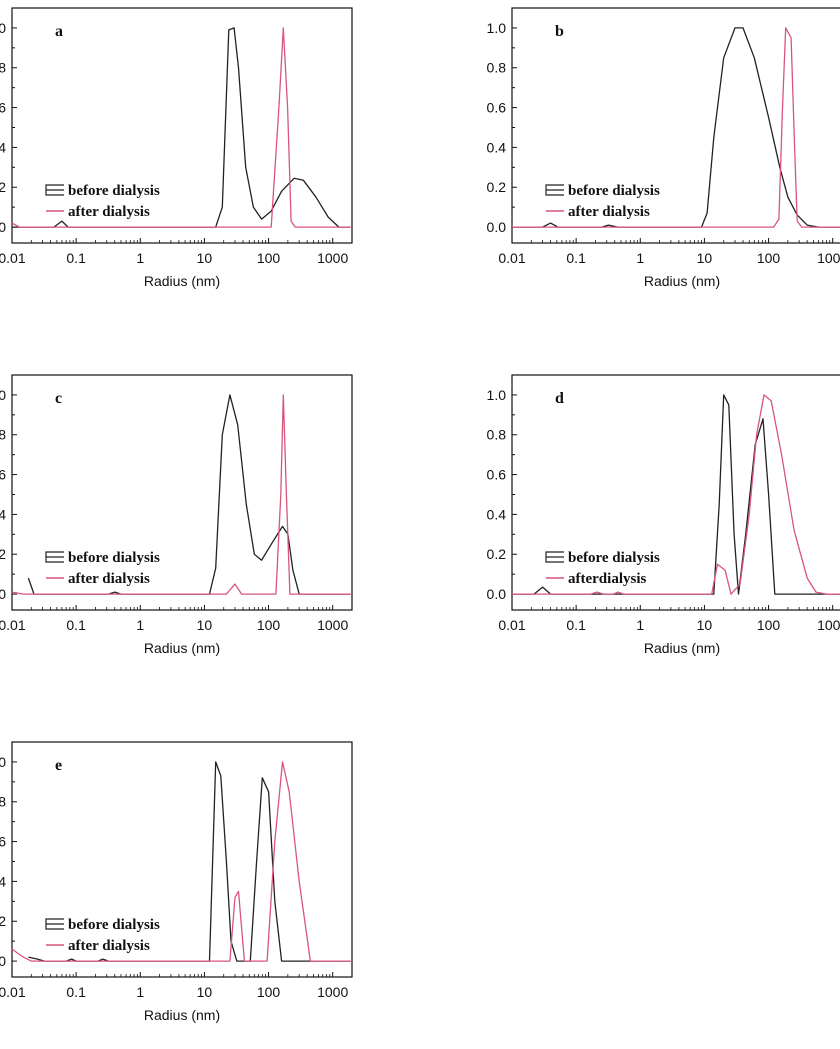  What do you see at coordinates (559, 31) in the screenshot?
I see `panel-label: b` at bounding box center [559, 31].